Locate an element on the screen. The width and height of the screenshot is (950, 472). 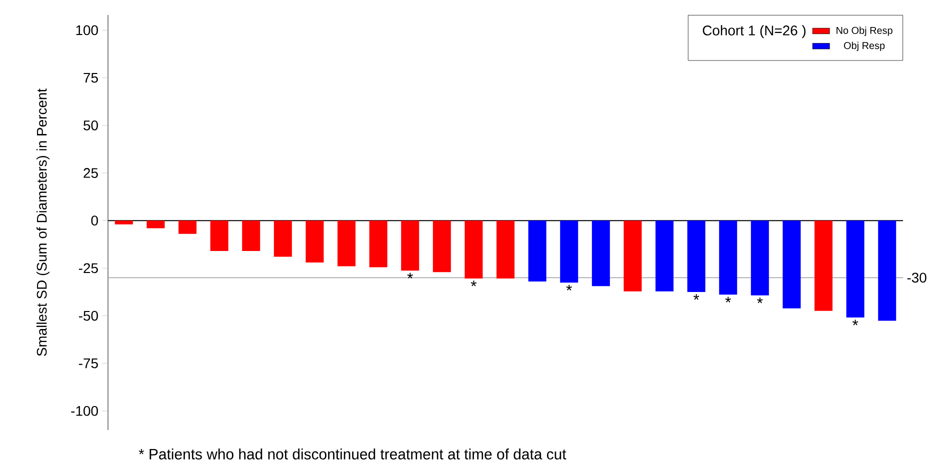
y-tick-label: 25 is located at coordinates (91, 173).